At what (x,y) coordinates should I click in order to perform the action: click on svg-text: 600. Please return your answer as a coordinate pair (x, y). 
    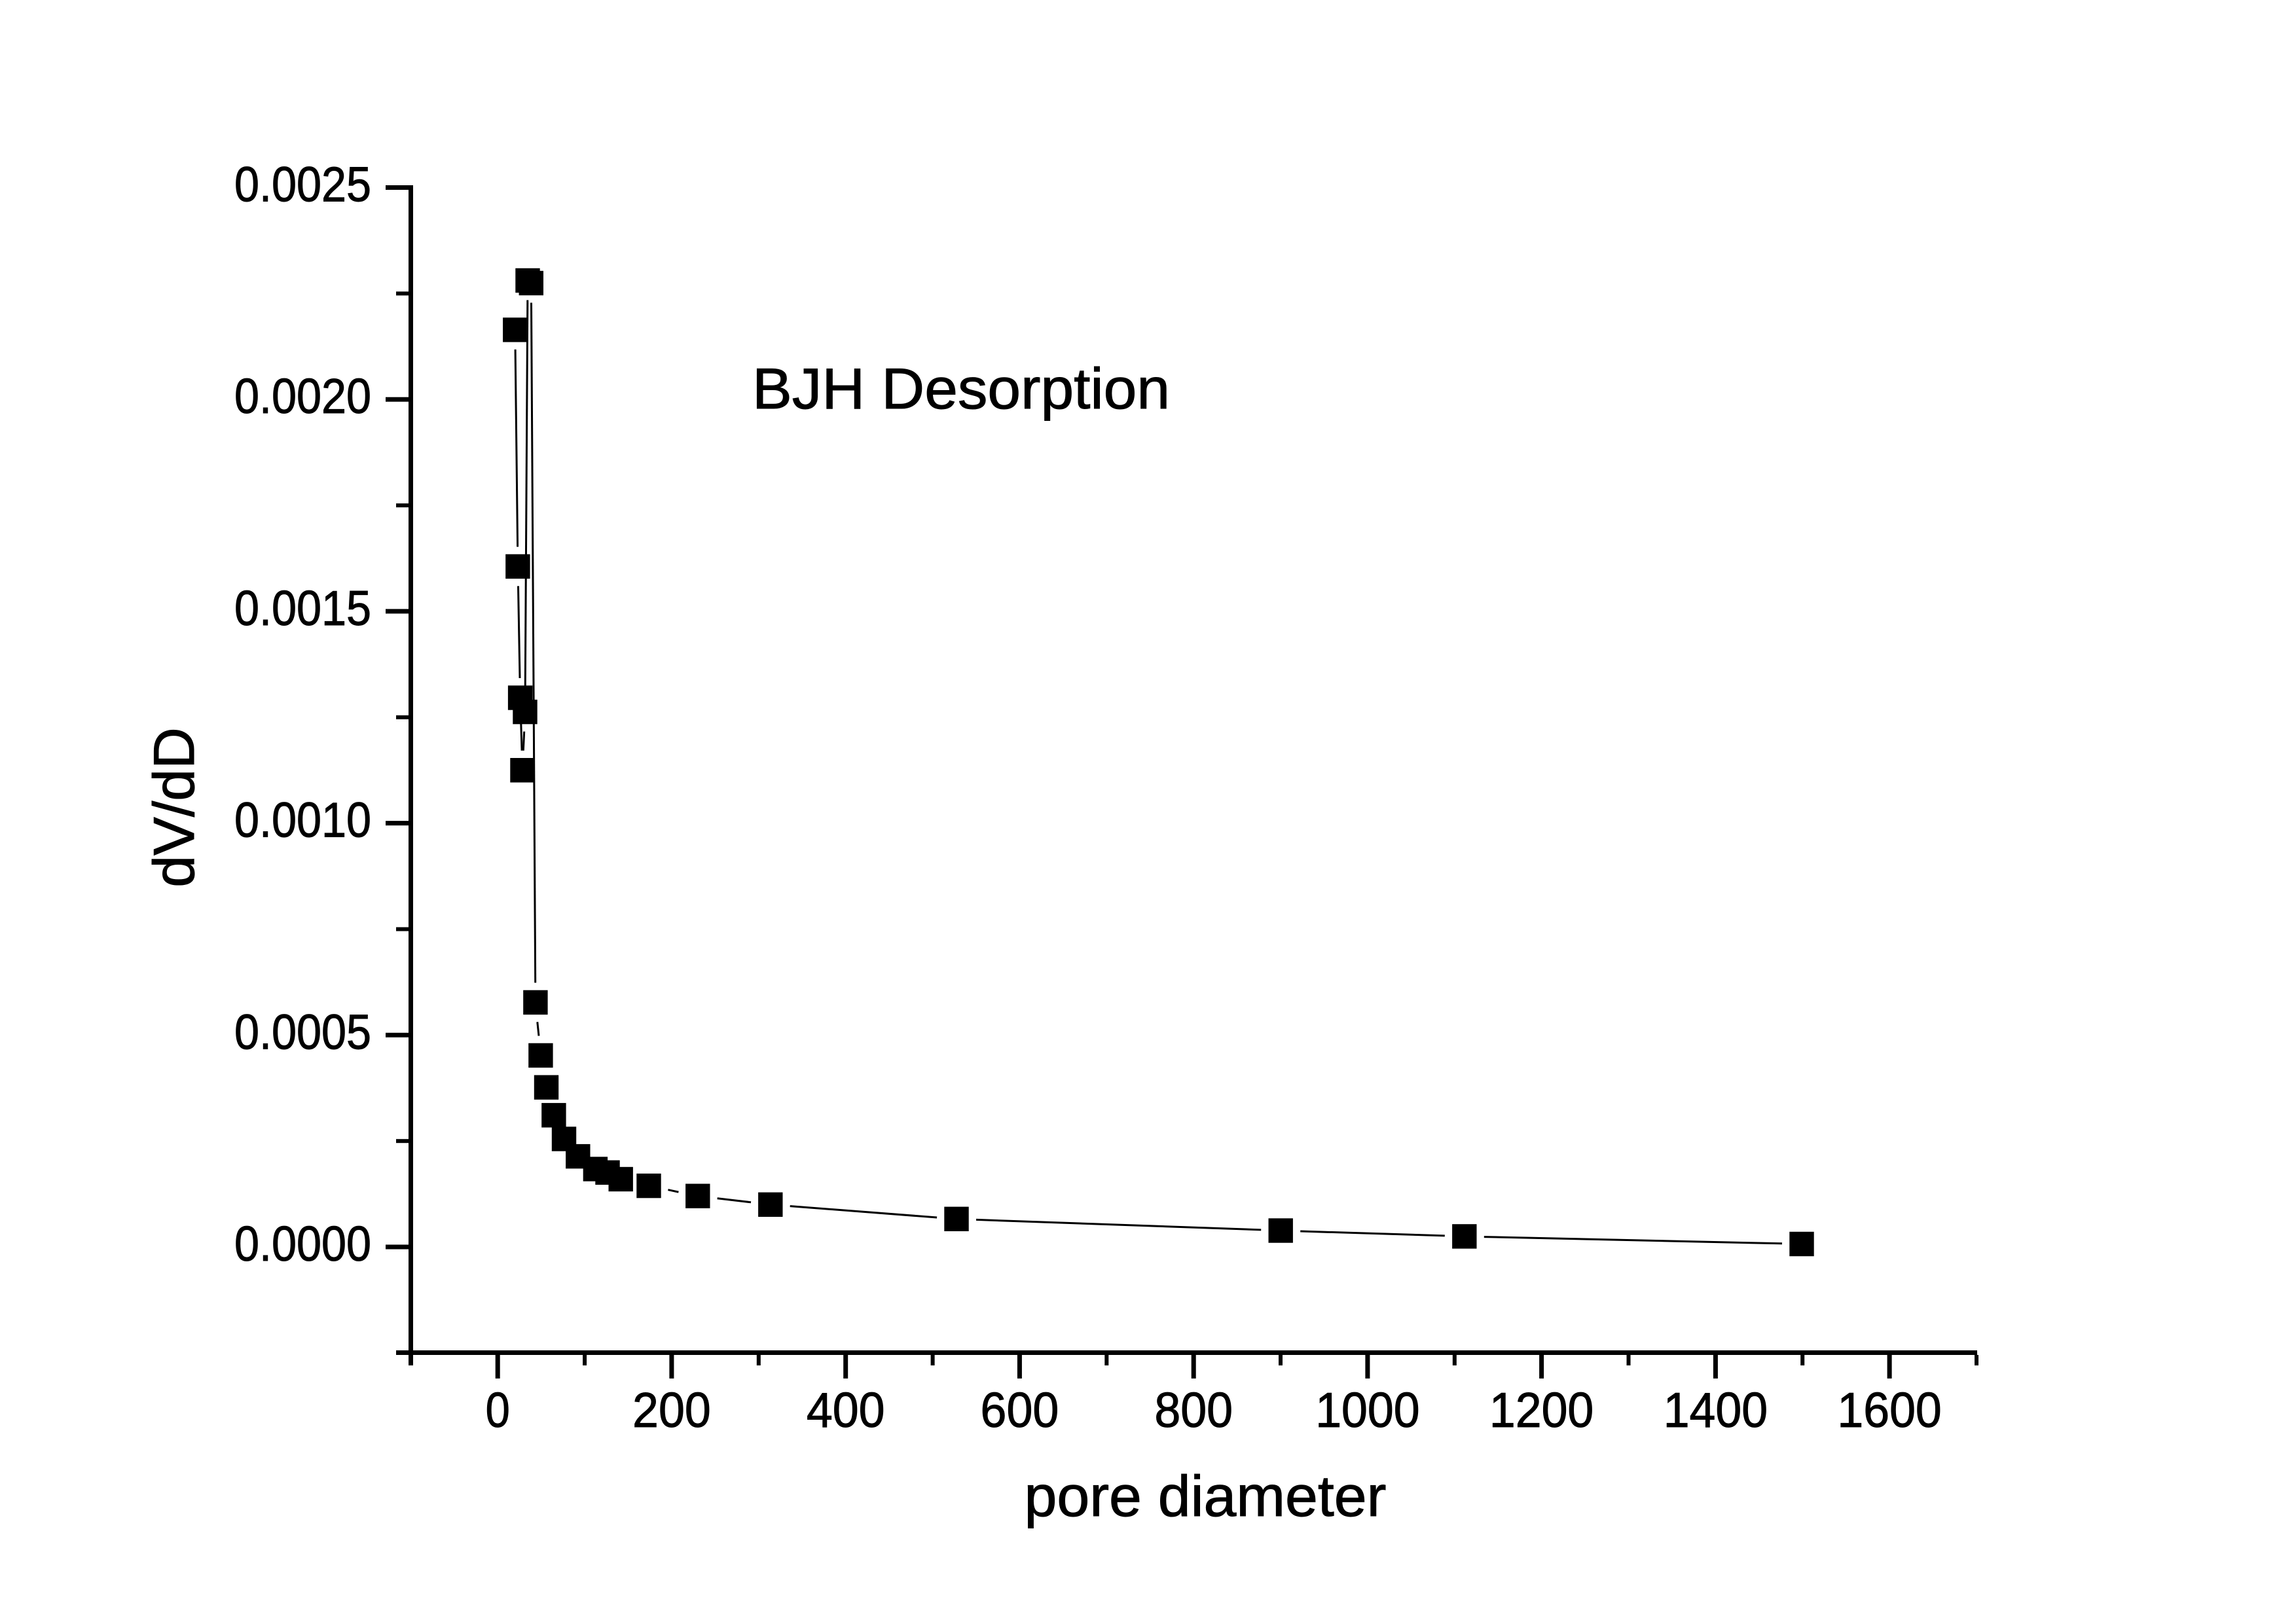
    Looking at the image, I should click on (1020, 1409).